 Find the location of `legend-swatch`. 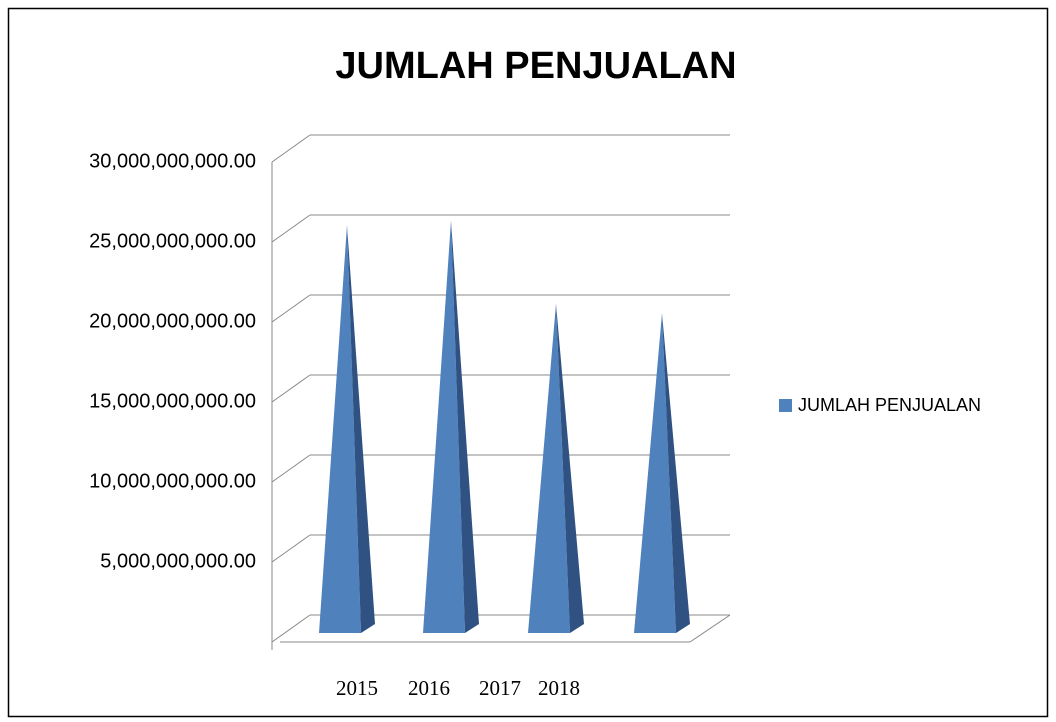

legend-swatch is located at coordinates (785, 405).